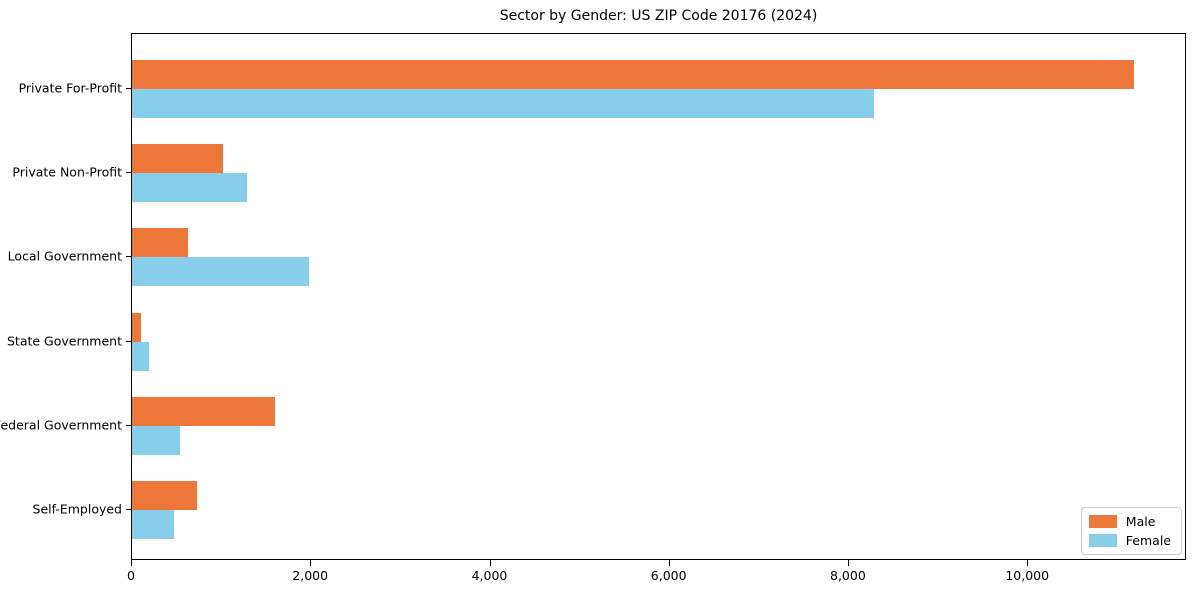  I want to click on x-tick-label: 6,000, so click(668, 575).